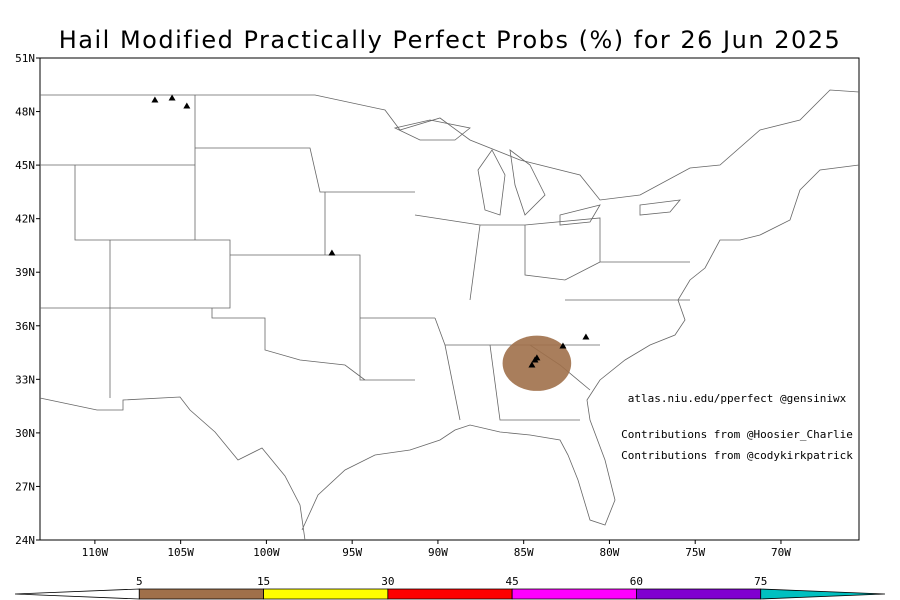 The height and width of the screenshot is (600, 900). Describe the element at coordinates (695, 552) in the screenshot. I see `lon-tick-label: 75W` at that location.